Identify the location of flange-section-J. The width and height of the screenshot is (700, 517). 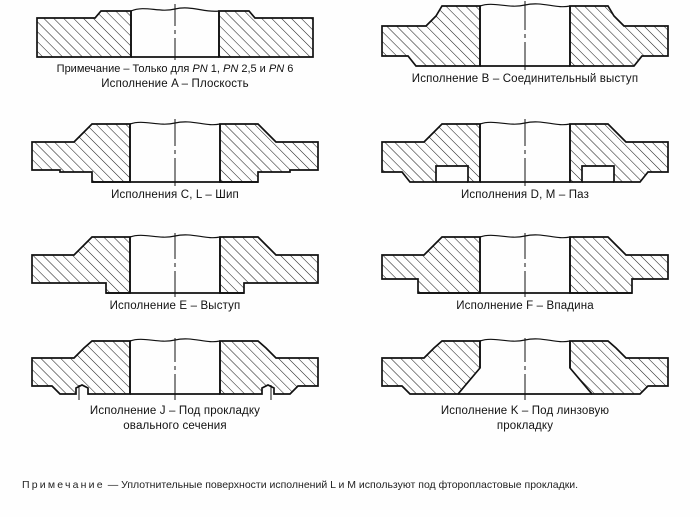
(175, 369).